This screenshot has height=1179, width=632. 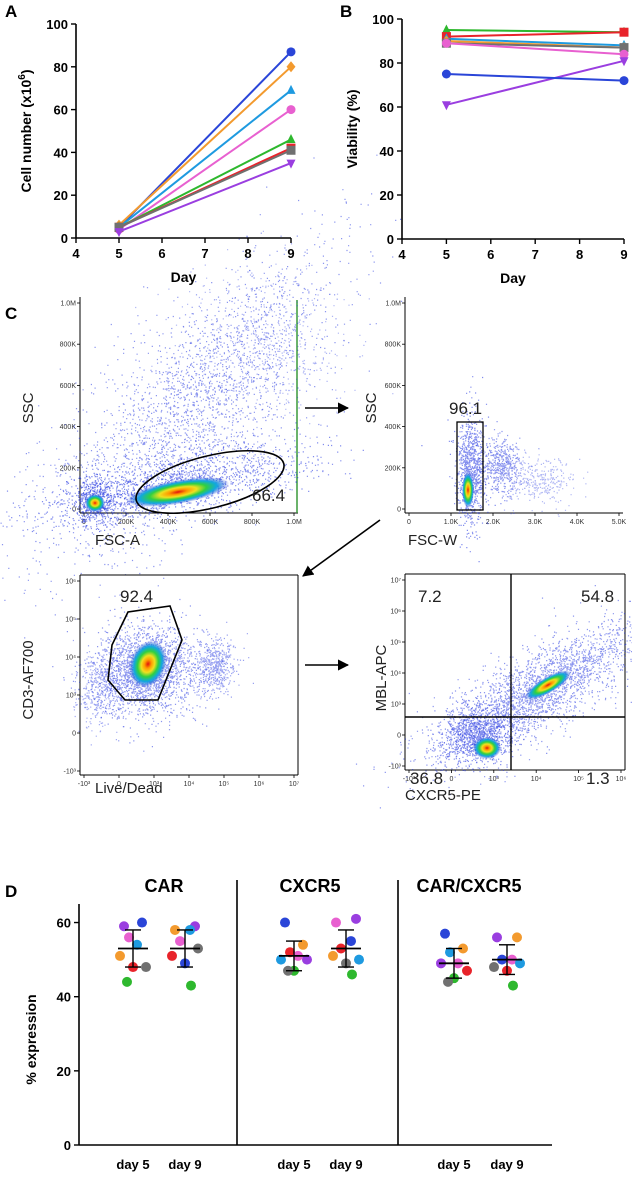 What do you see at coordinates (11, 11) in the screenshot?
I see `panel-label-a: A` at bounding box center [11, 11].